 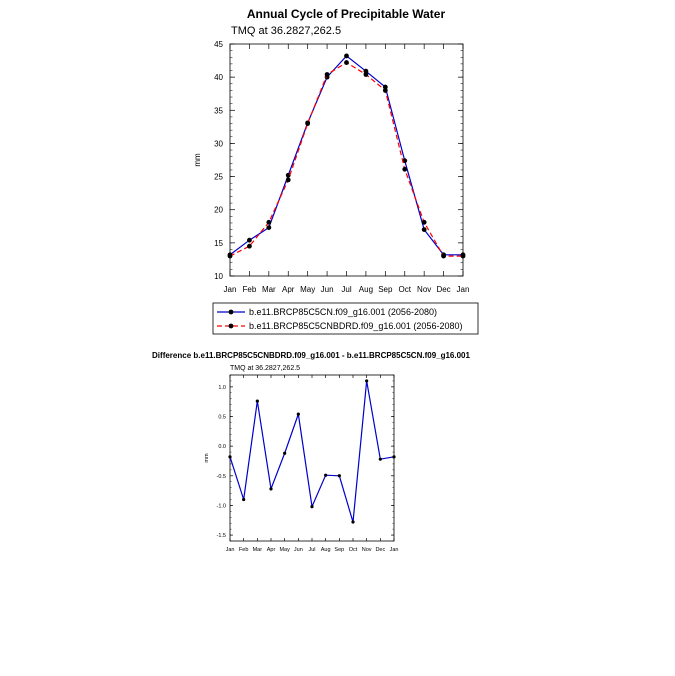 I want to click on main-x-tick-label: Oct, so click(x=405, y=289).